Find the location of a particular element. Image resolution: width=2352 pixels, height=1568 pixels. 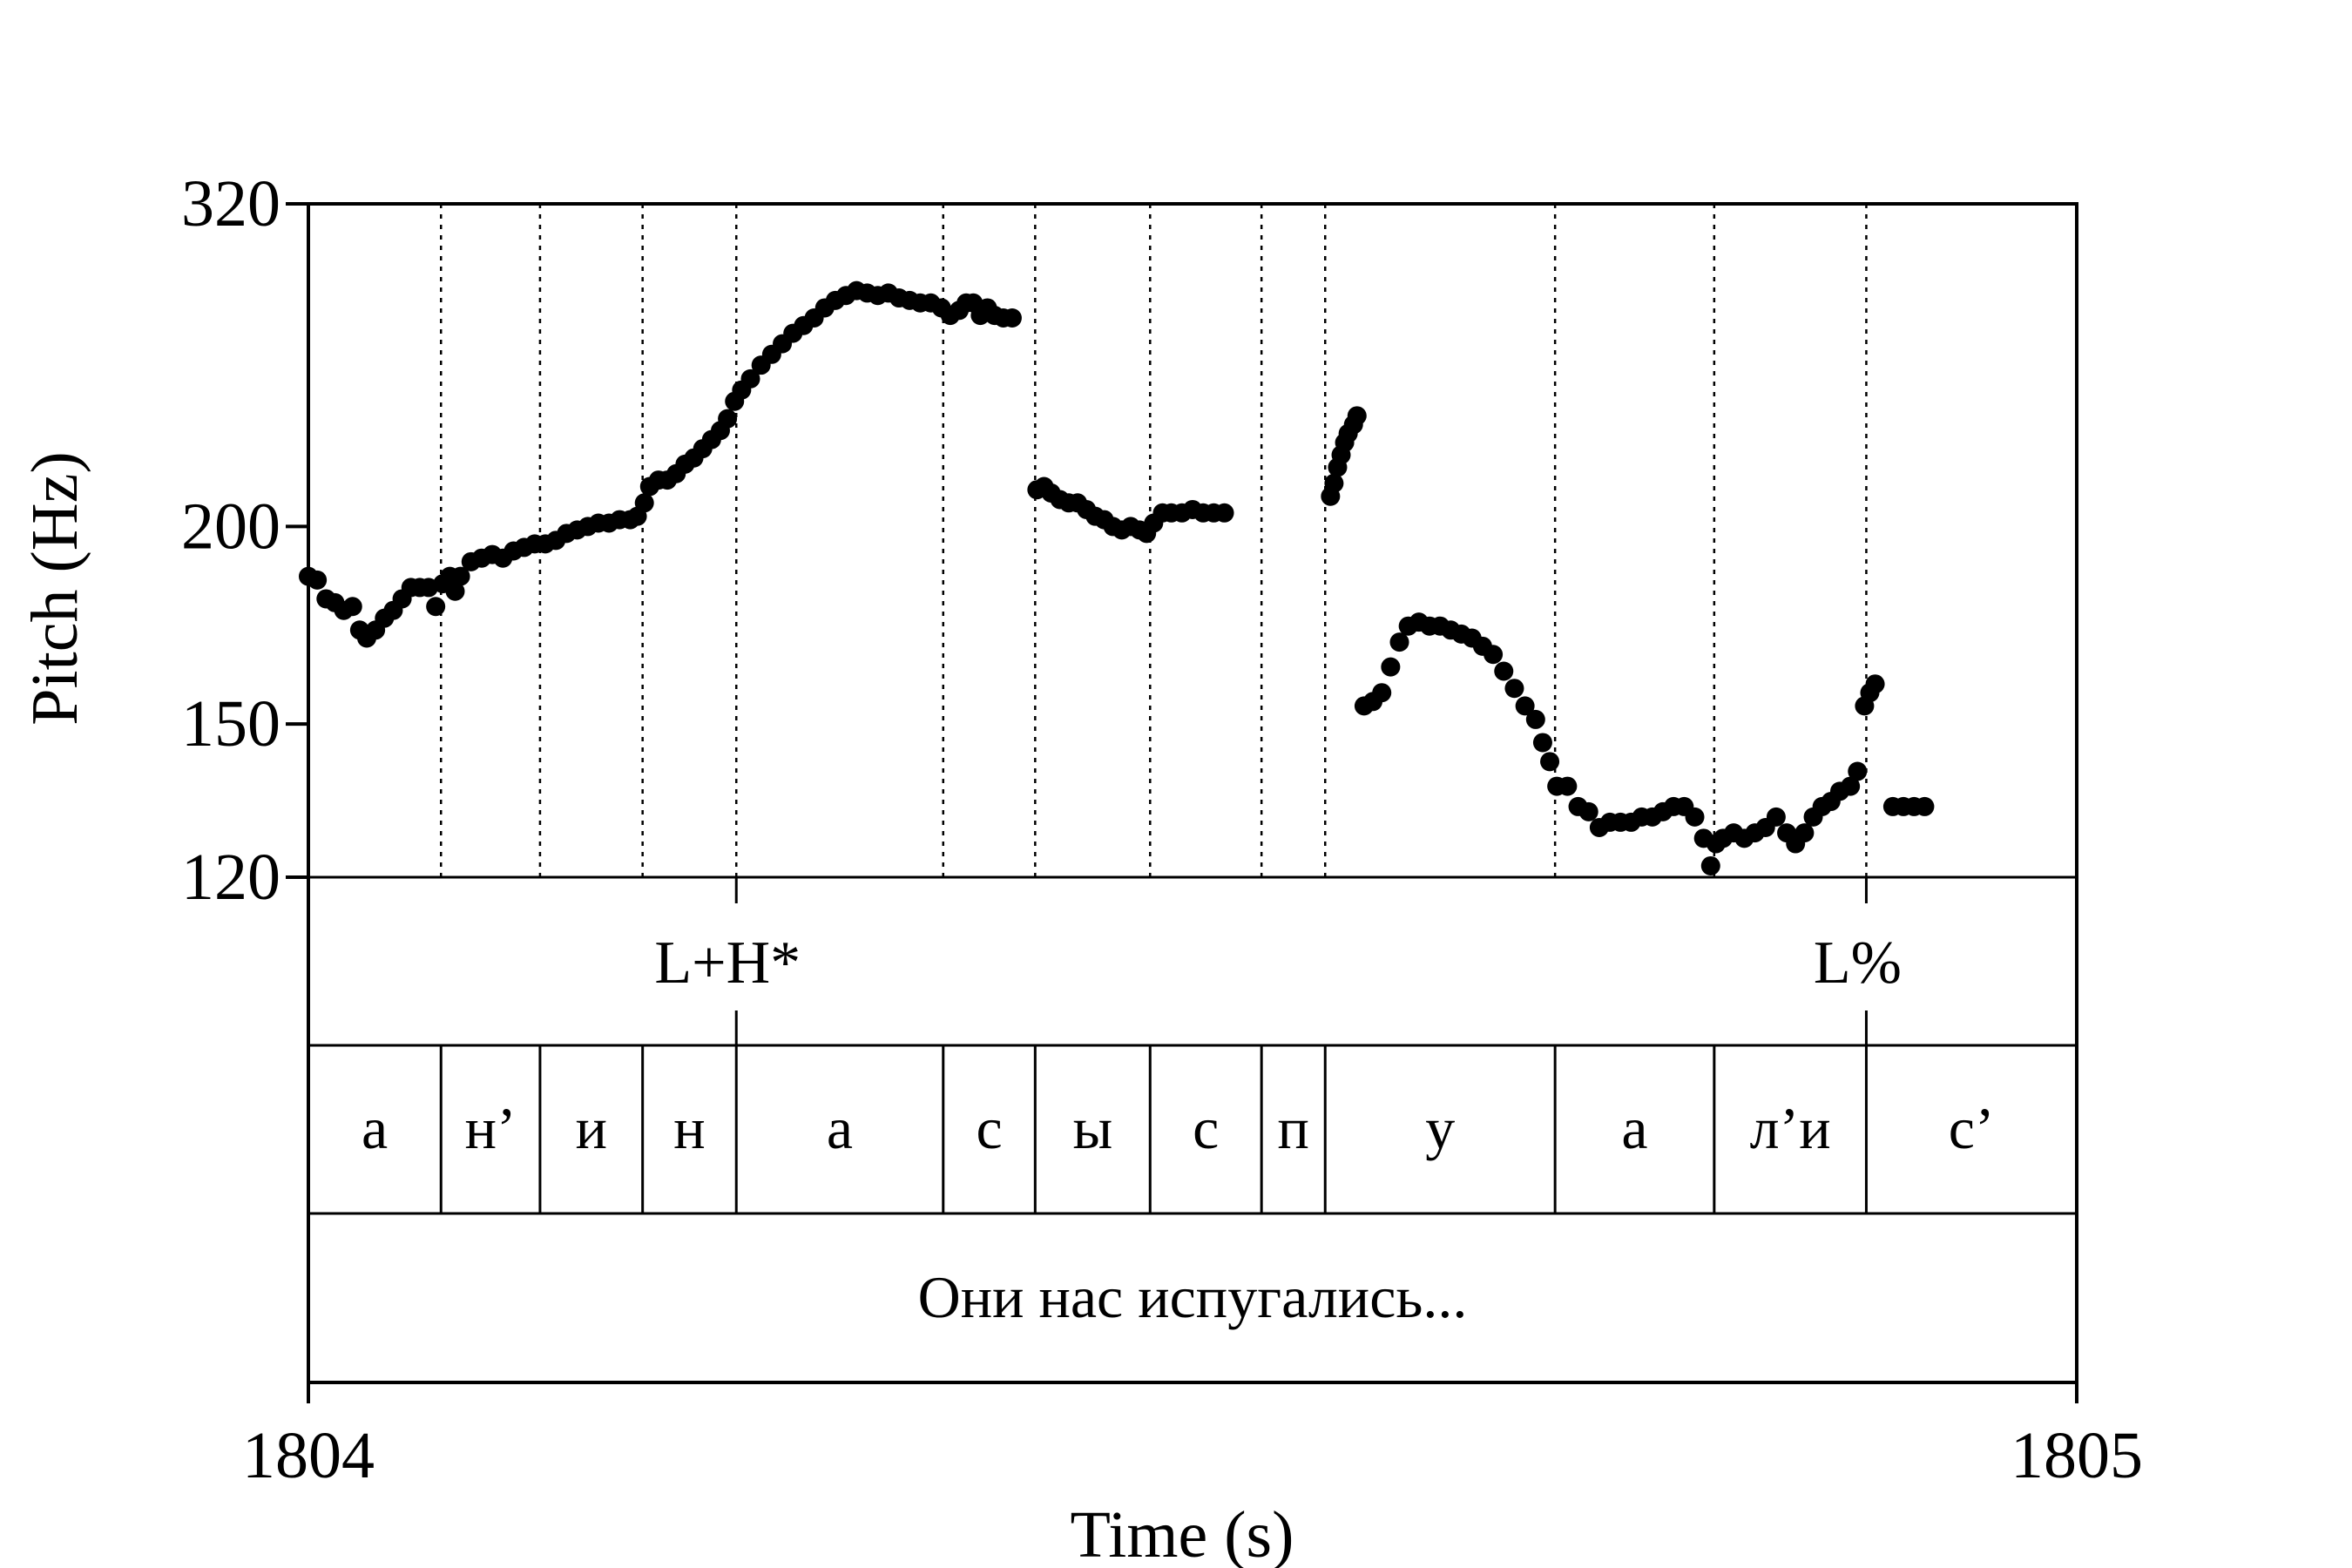

segment-label: и is located at coordinates (591, 1128).